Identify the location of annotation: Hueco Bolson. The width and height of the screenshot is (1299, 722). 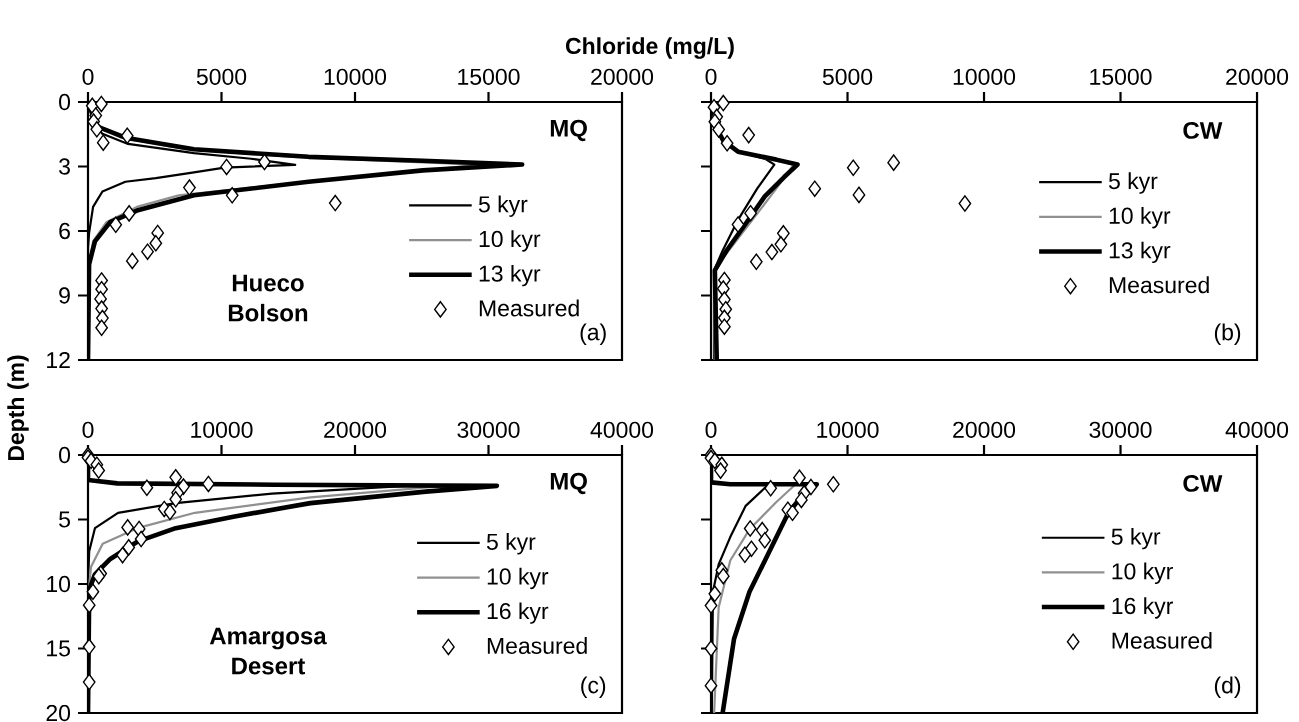
(268, 298).